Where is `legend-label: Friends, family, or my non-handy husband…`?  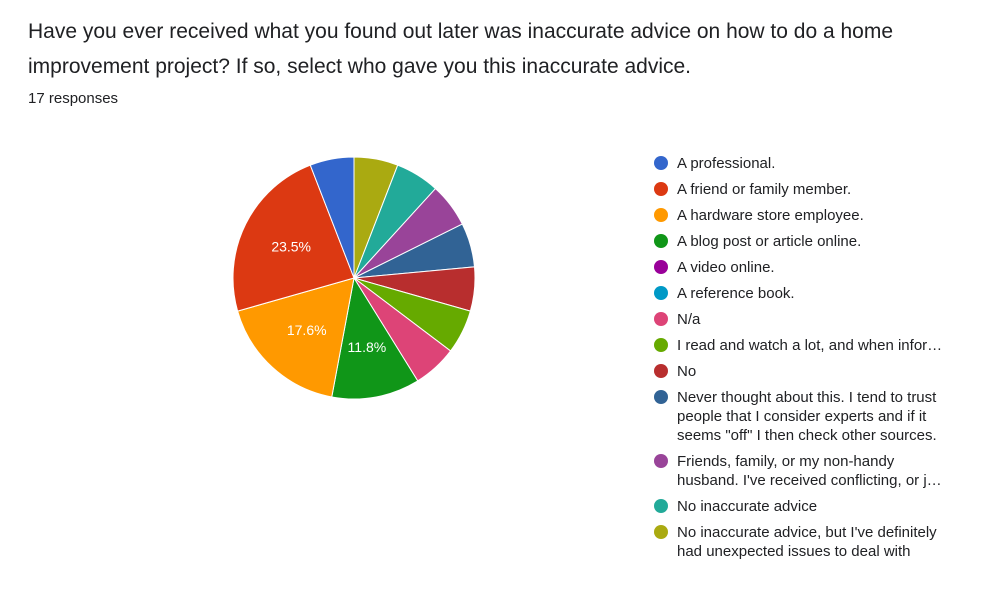
legend-label: Friends, family, or my non-handy husband… is located at coordinates (809, 471).